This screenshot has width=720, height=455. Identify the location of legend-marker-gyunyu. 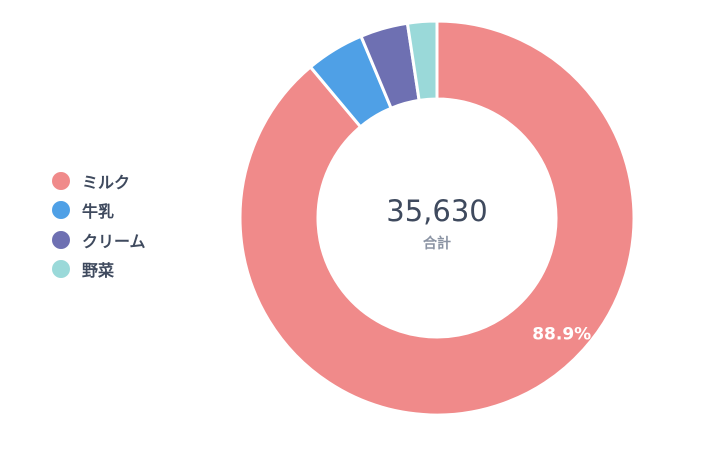
(61, 210).